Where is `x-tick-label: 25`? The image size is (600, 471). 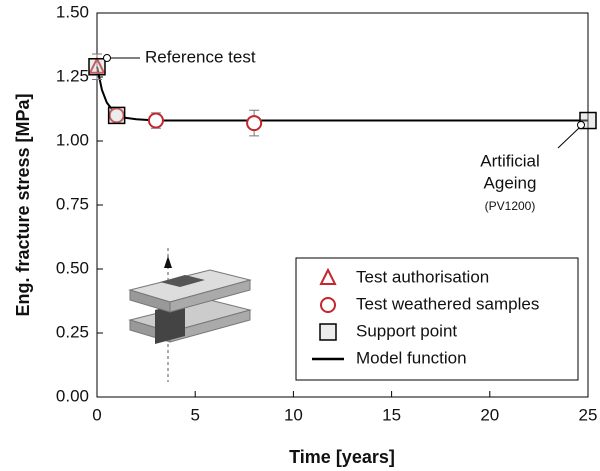 x-tick-label: 25 is located at coordinates (588, 414).